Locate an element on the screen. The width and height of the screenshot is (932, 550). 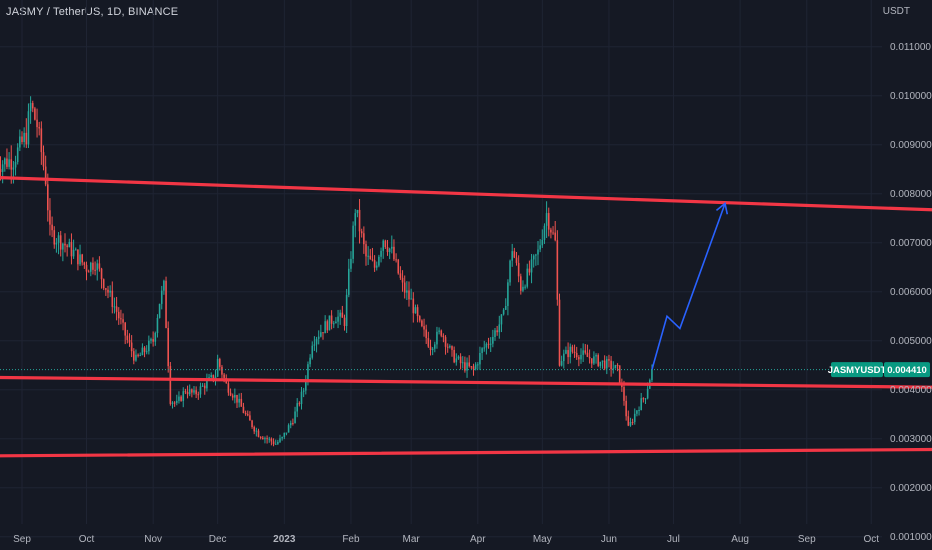
x-tick-label: Apr is located at coordinates (478, 539).